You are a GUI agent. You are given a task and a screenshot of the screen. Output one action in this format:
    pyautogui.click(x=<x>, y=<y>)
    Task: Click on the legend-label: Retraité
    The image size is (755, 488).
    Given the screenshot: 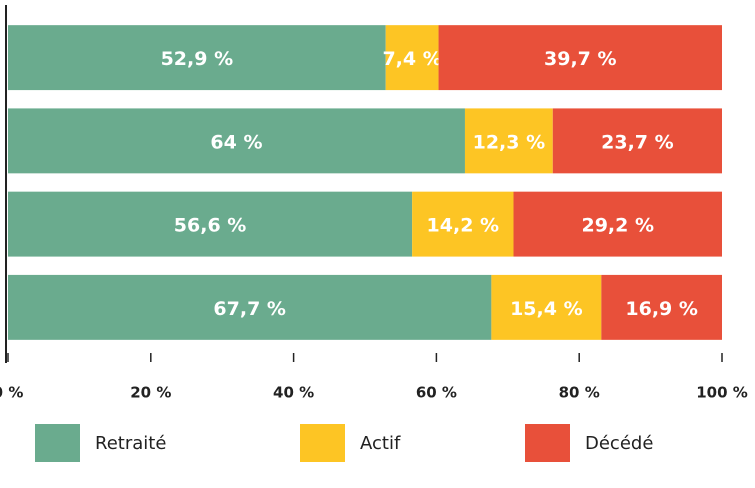 What is the action you would take?
    pyautogui.click(x=130, y=443)
    